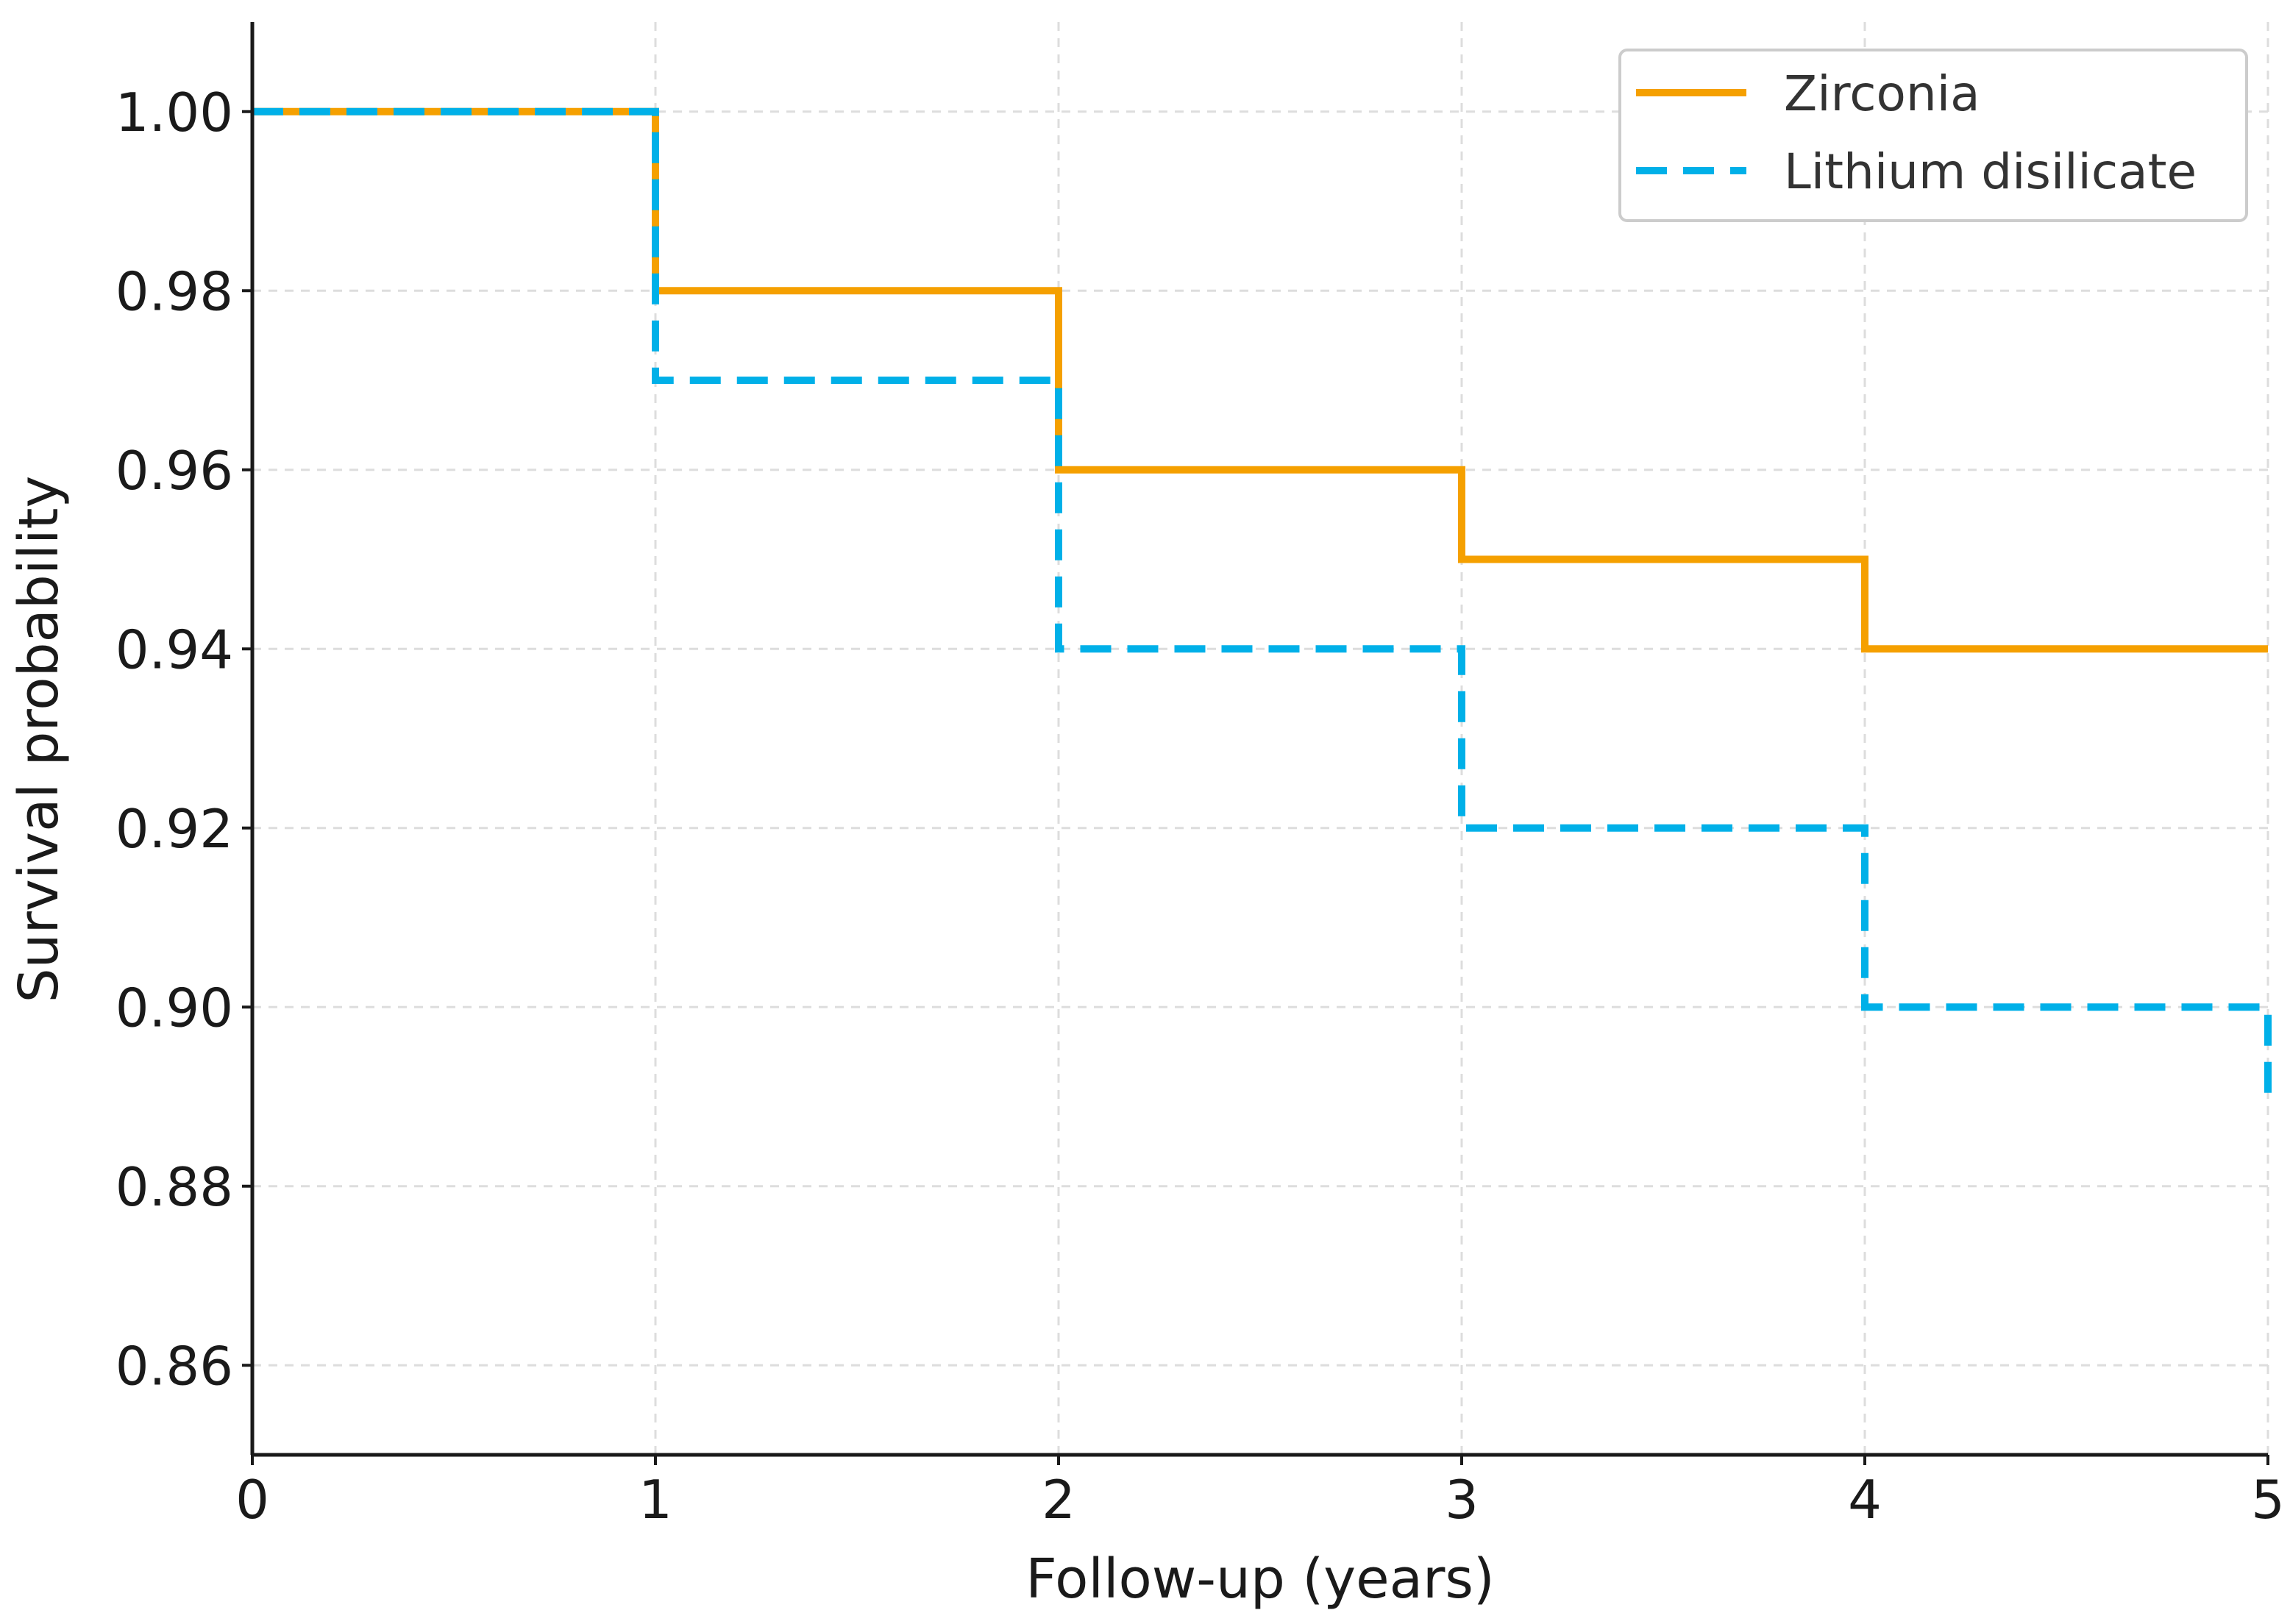  I want to click on x-tick-label: 0, so click(252, 1500).